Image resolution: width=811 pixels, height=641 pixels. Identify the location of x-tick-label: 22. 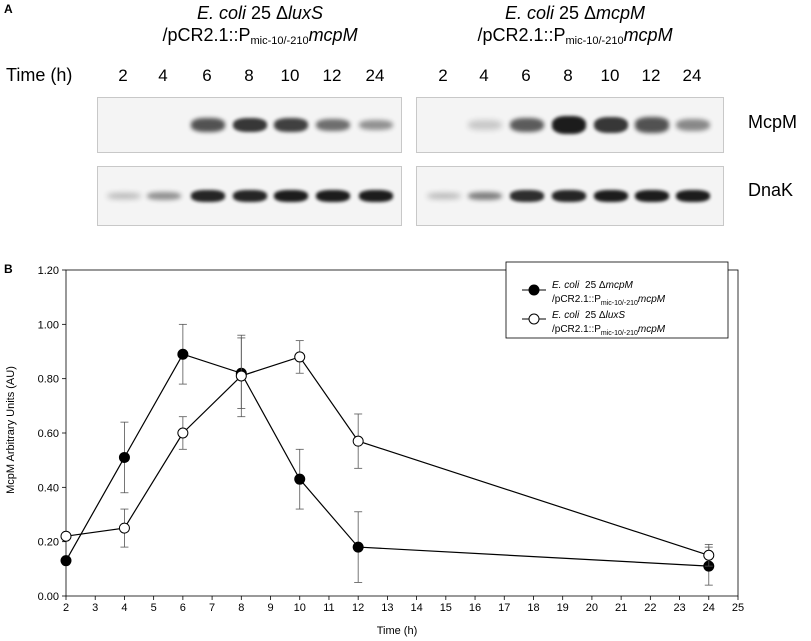
(650, 608).